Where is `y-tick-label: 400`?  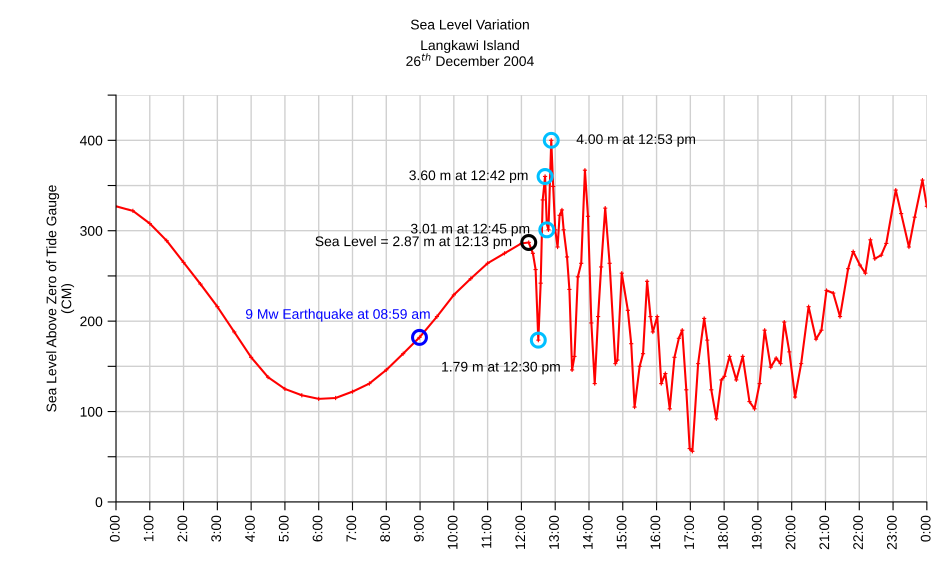
y-tick-label: 400 is located at coordinates (91, 141).